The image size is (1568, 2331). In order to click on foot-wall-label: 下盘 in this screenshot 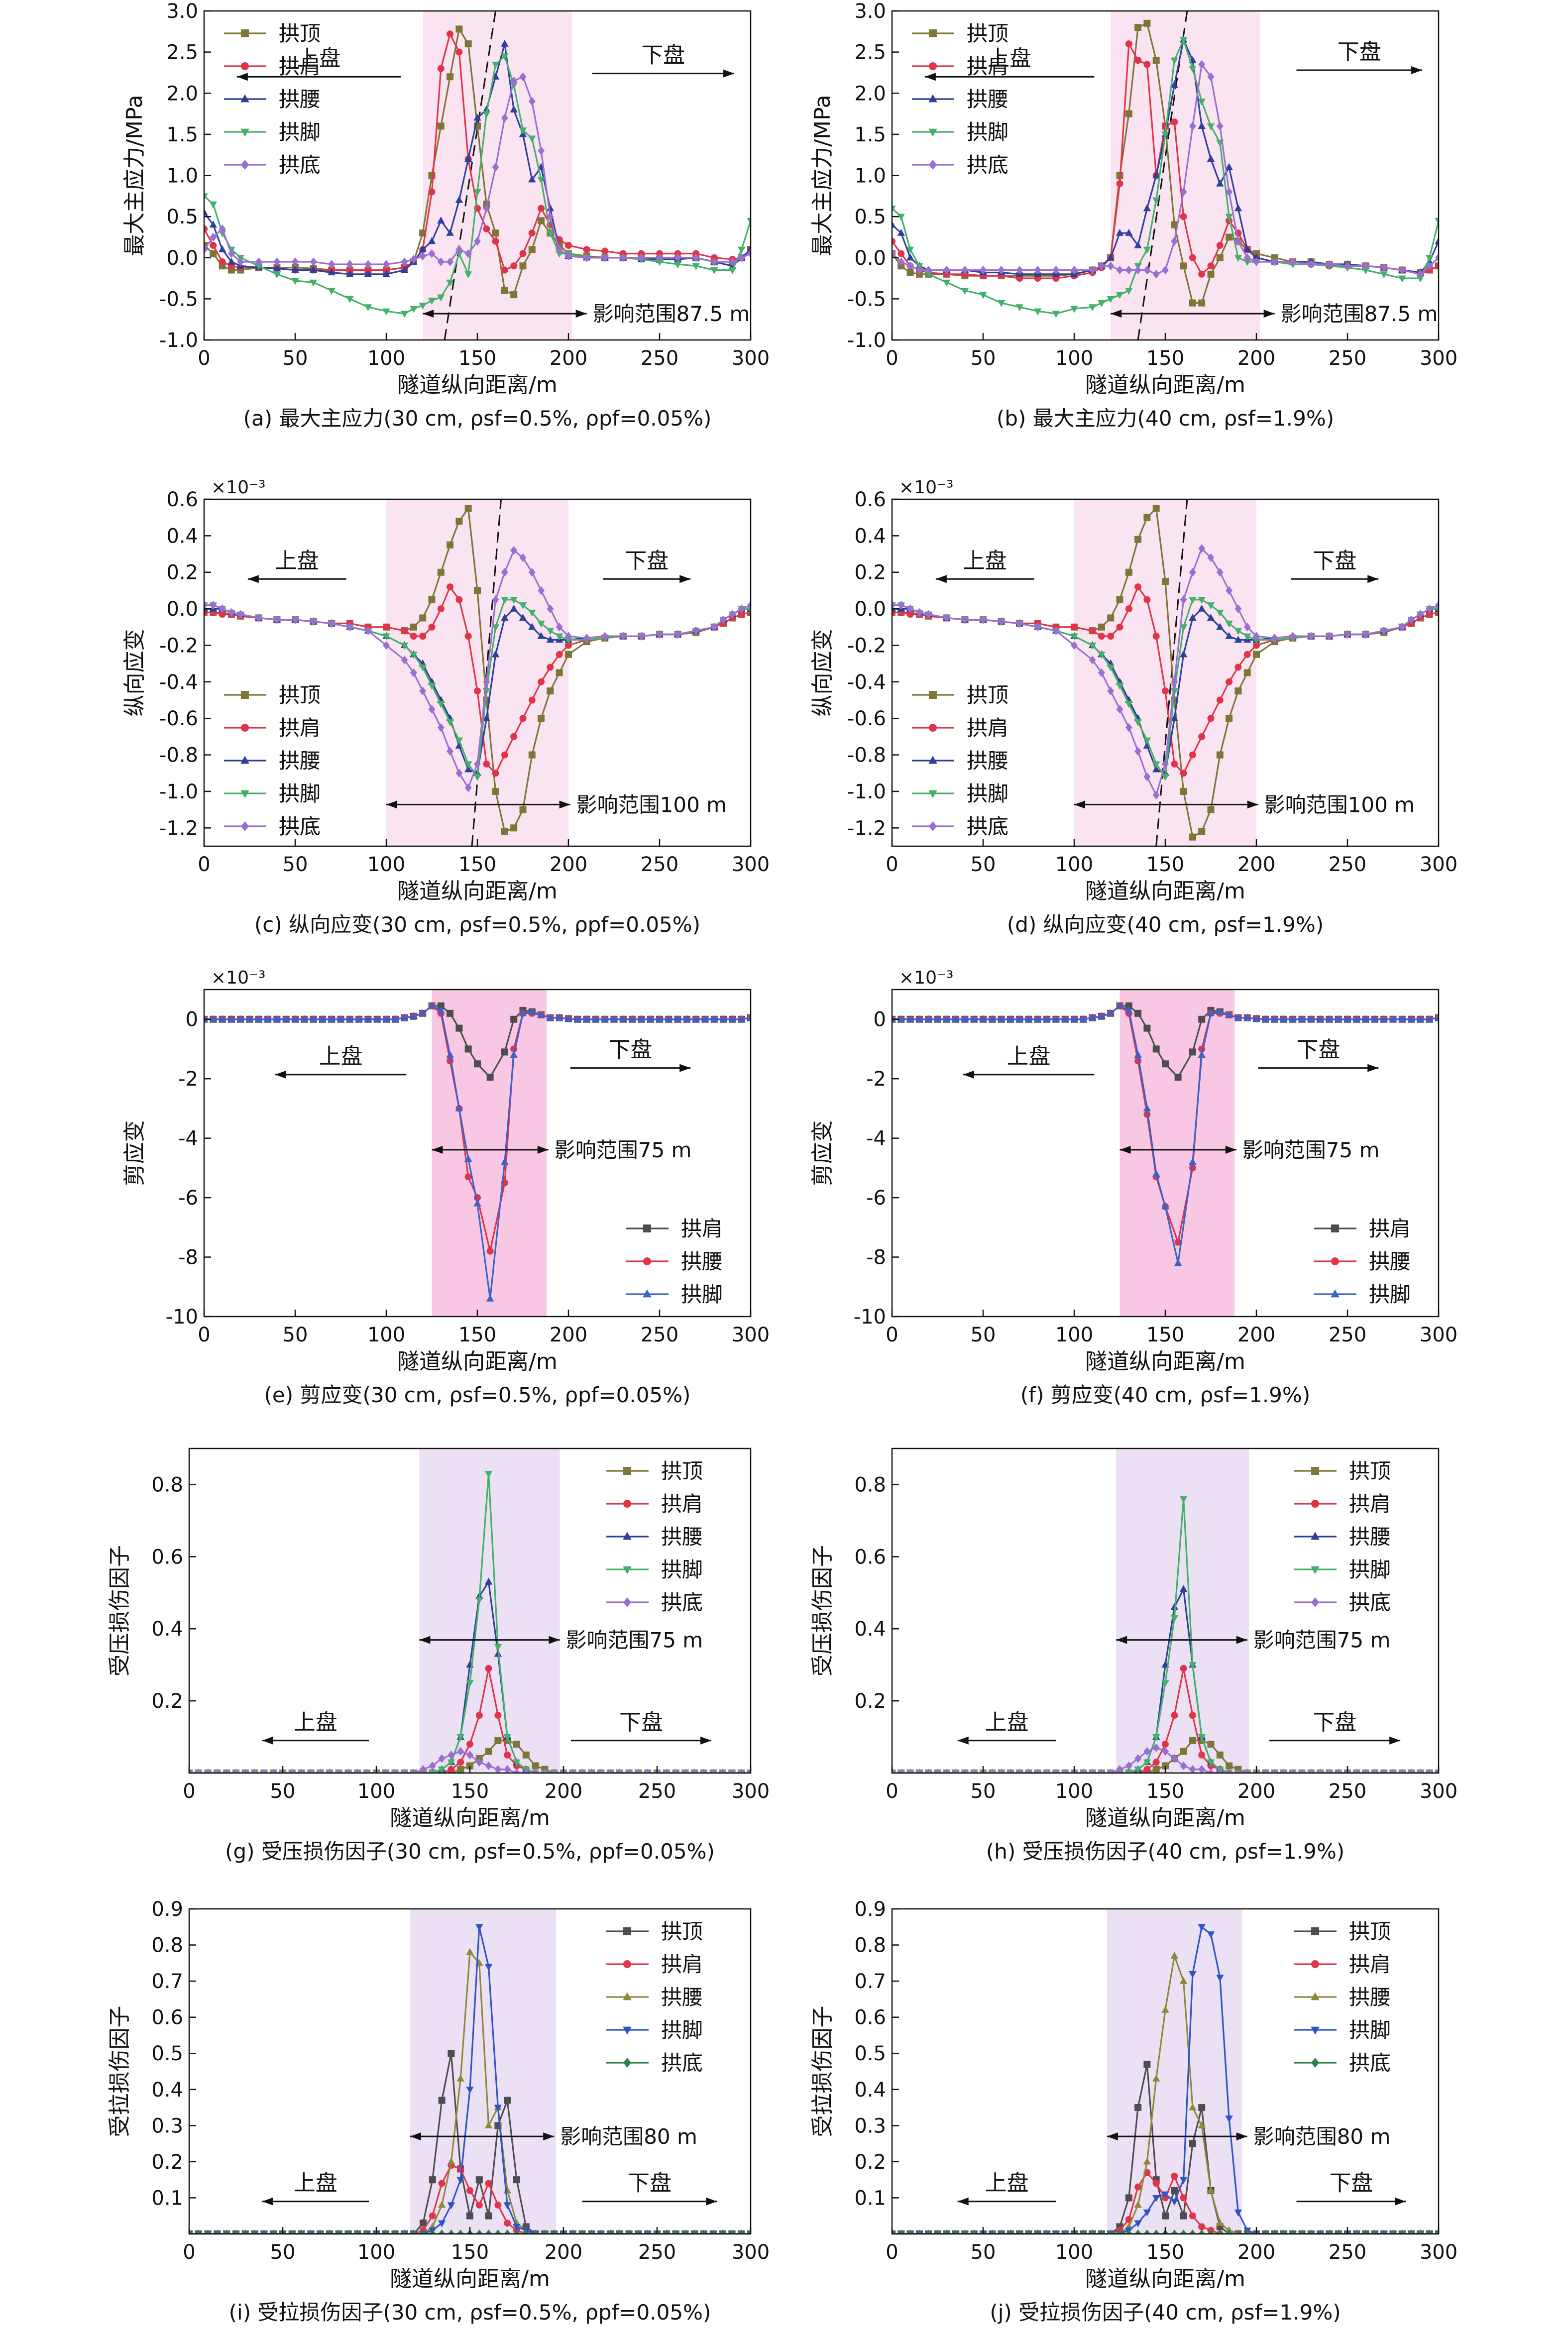, I will do `click(1335, 560)`.